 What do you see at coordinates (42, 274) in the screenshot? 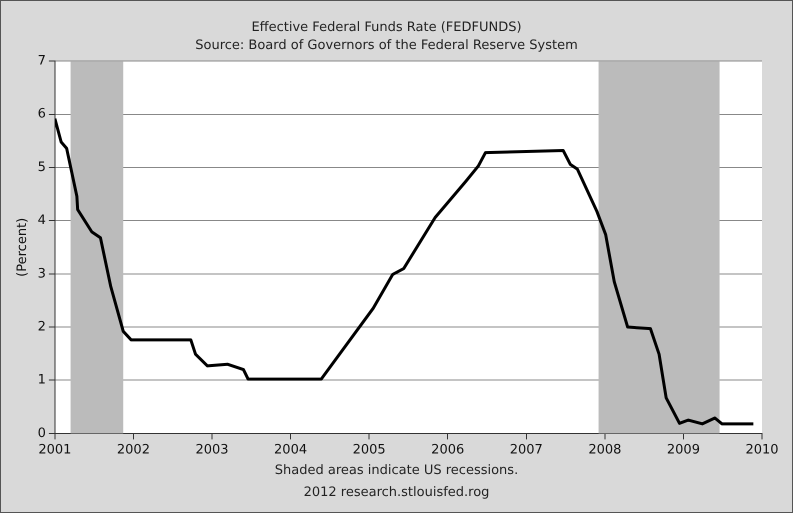
I see `y-tick-label: 3` at bounding box center [42, 274].